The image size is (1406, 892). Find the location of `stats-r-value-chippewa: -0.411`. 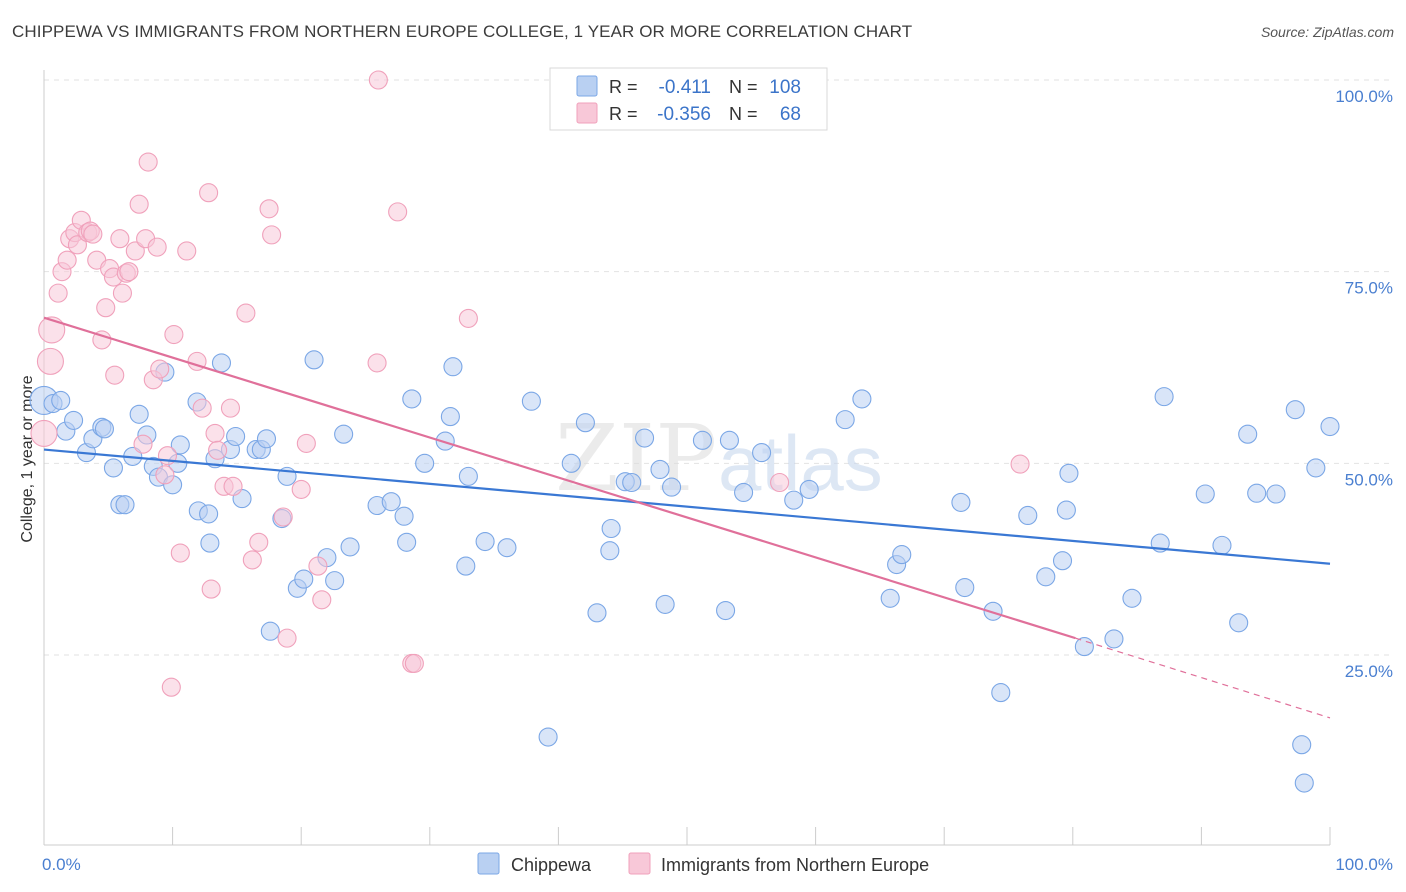

stats-r-value-chippewa: -0.411 is located at coordinates (685, 87).